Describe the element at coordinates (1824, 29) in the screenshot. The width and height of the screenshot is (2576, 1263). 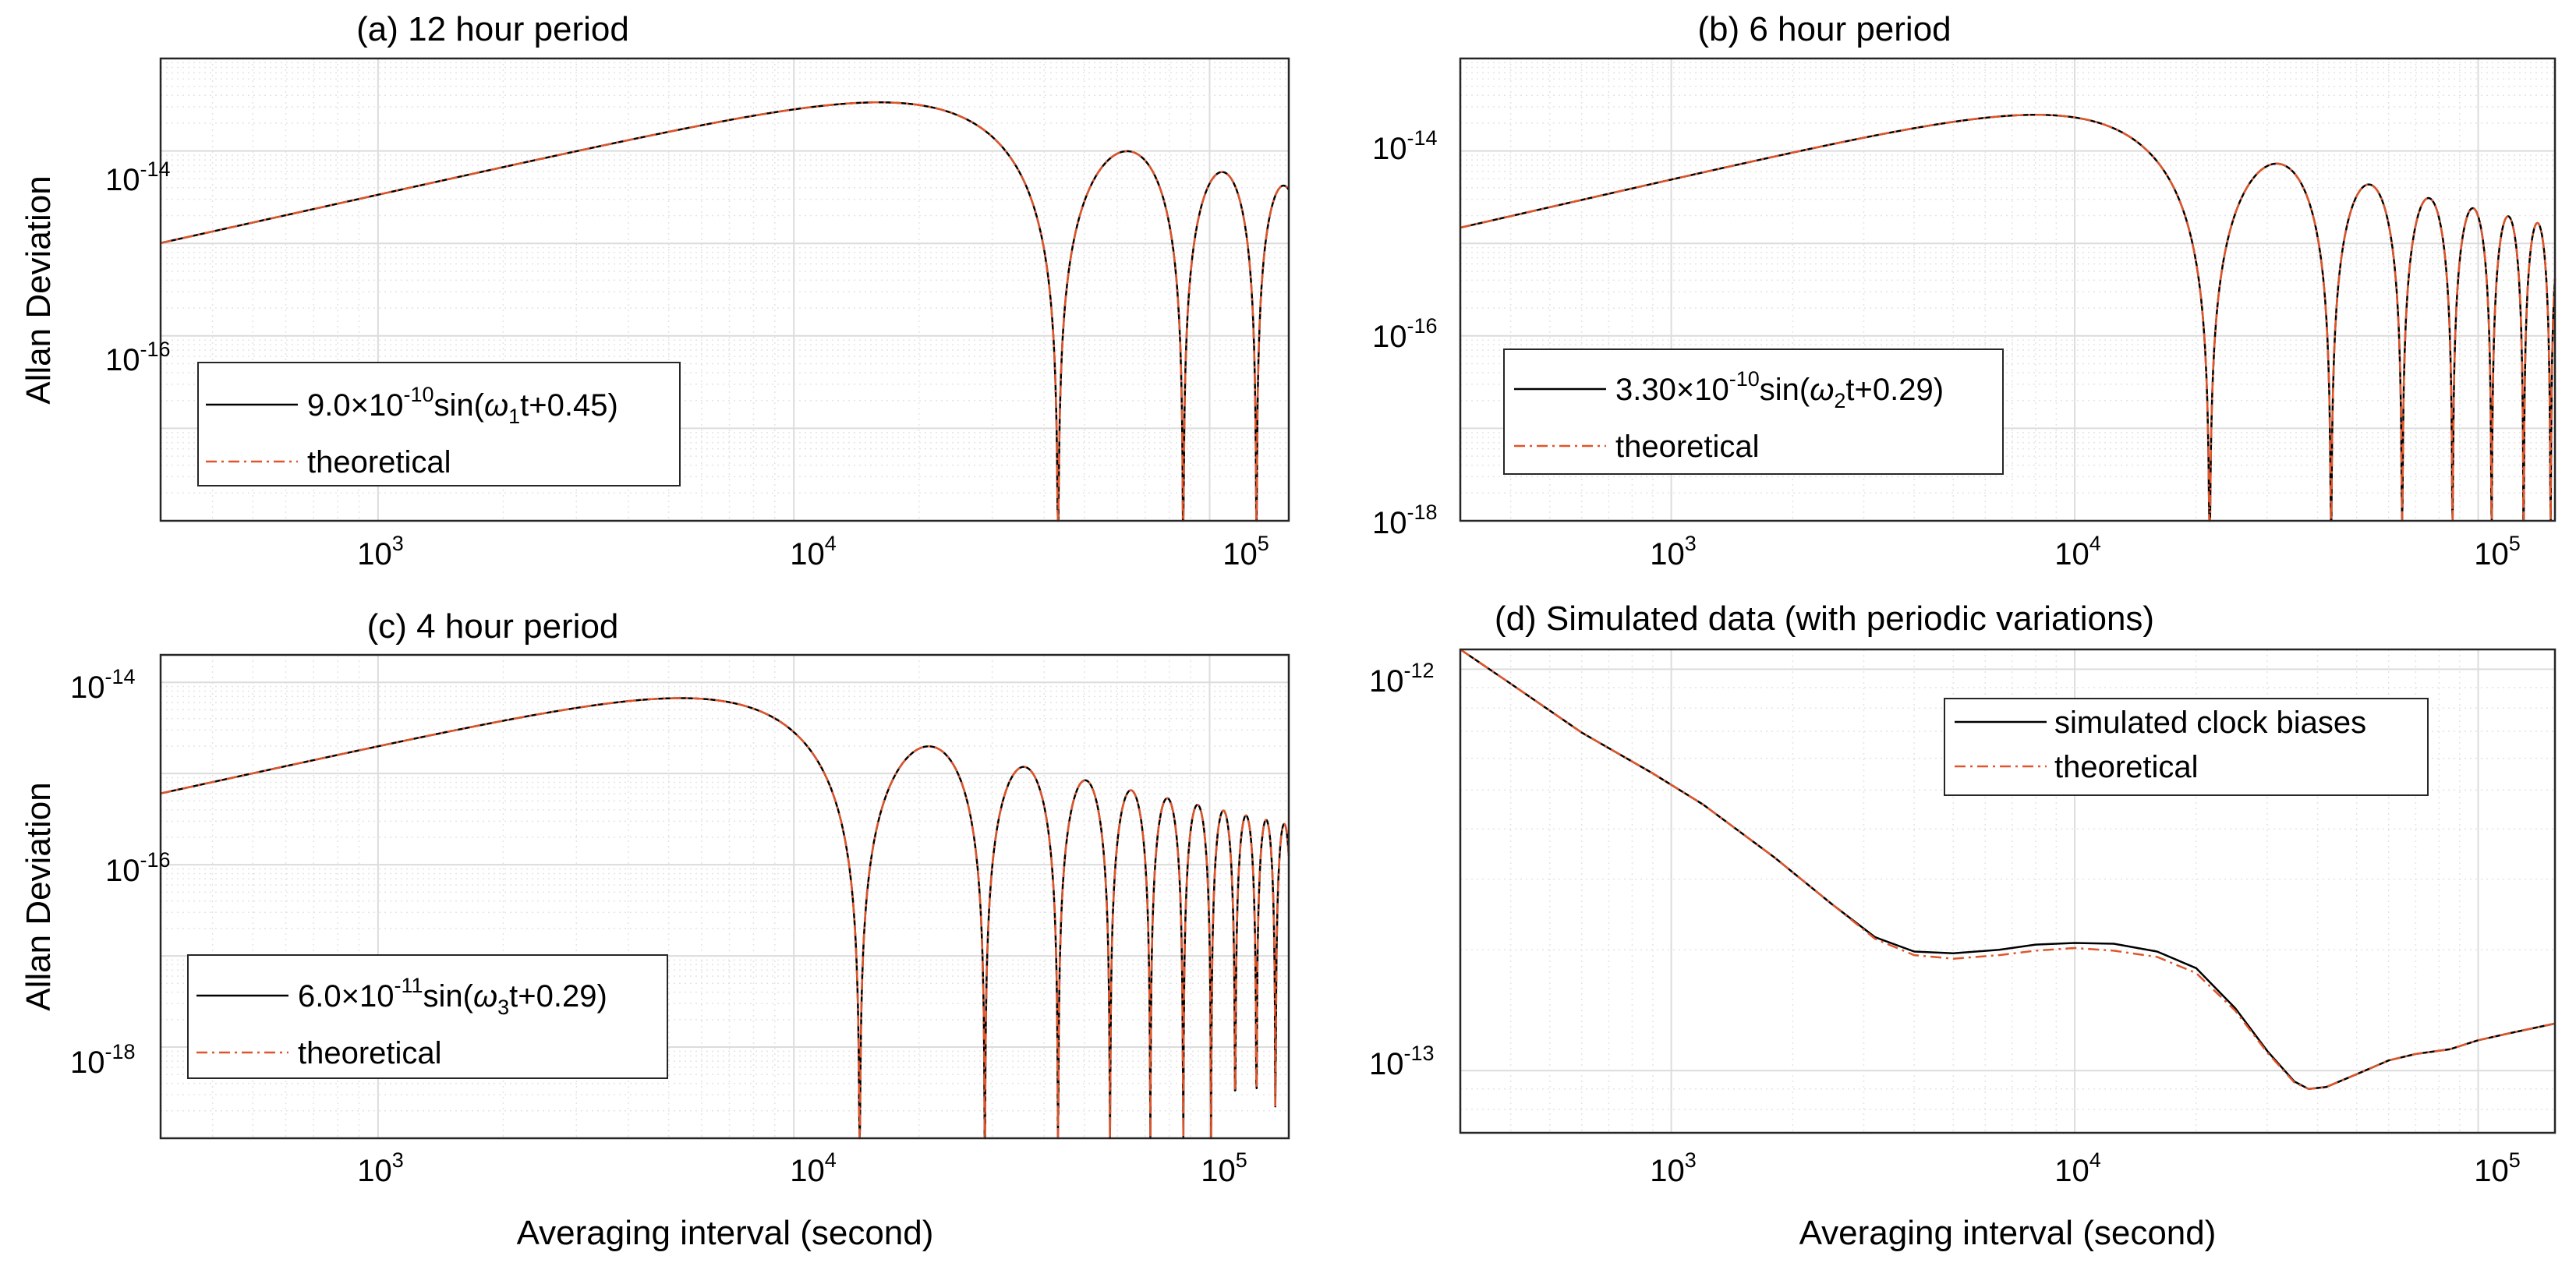
I see `panel-title: (b) 6 hour period` at that location.